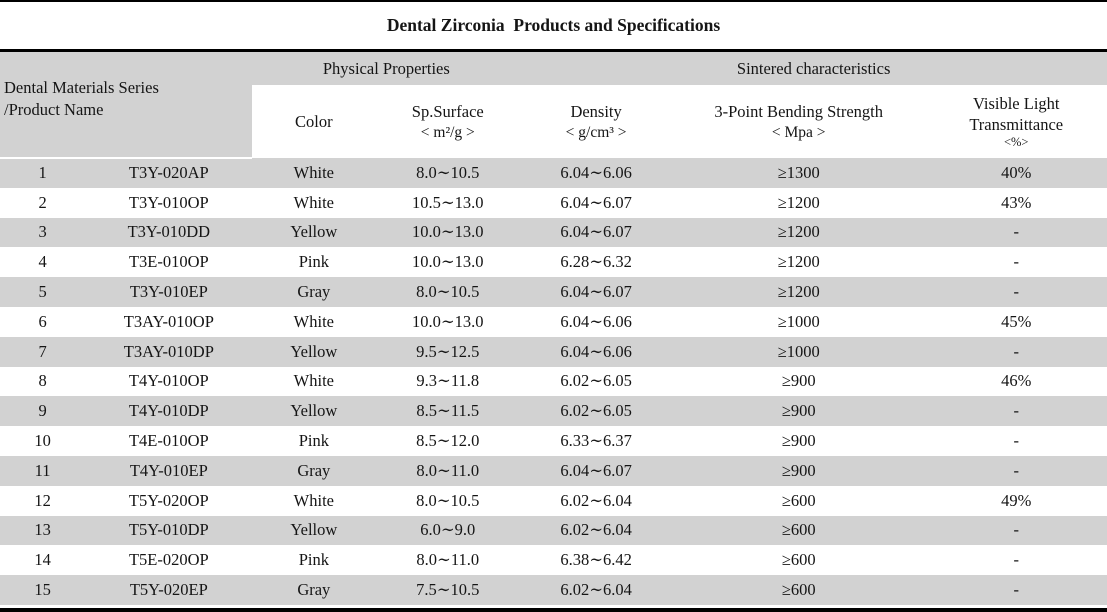 The height and width of the screenshot is (612, 1107). I want to click on table-row: 15 T5Y-020EP Gray 7.5∼10.5 6.02∼6.04 ≥600 -, so click(553, 590).